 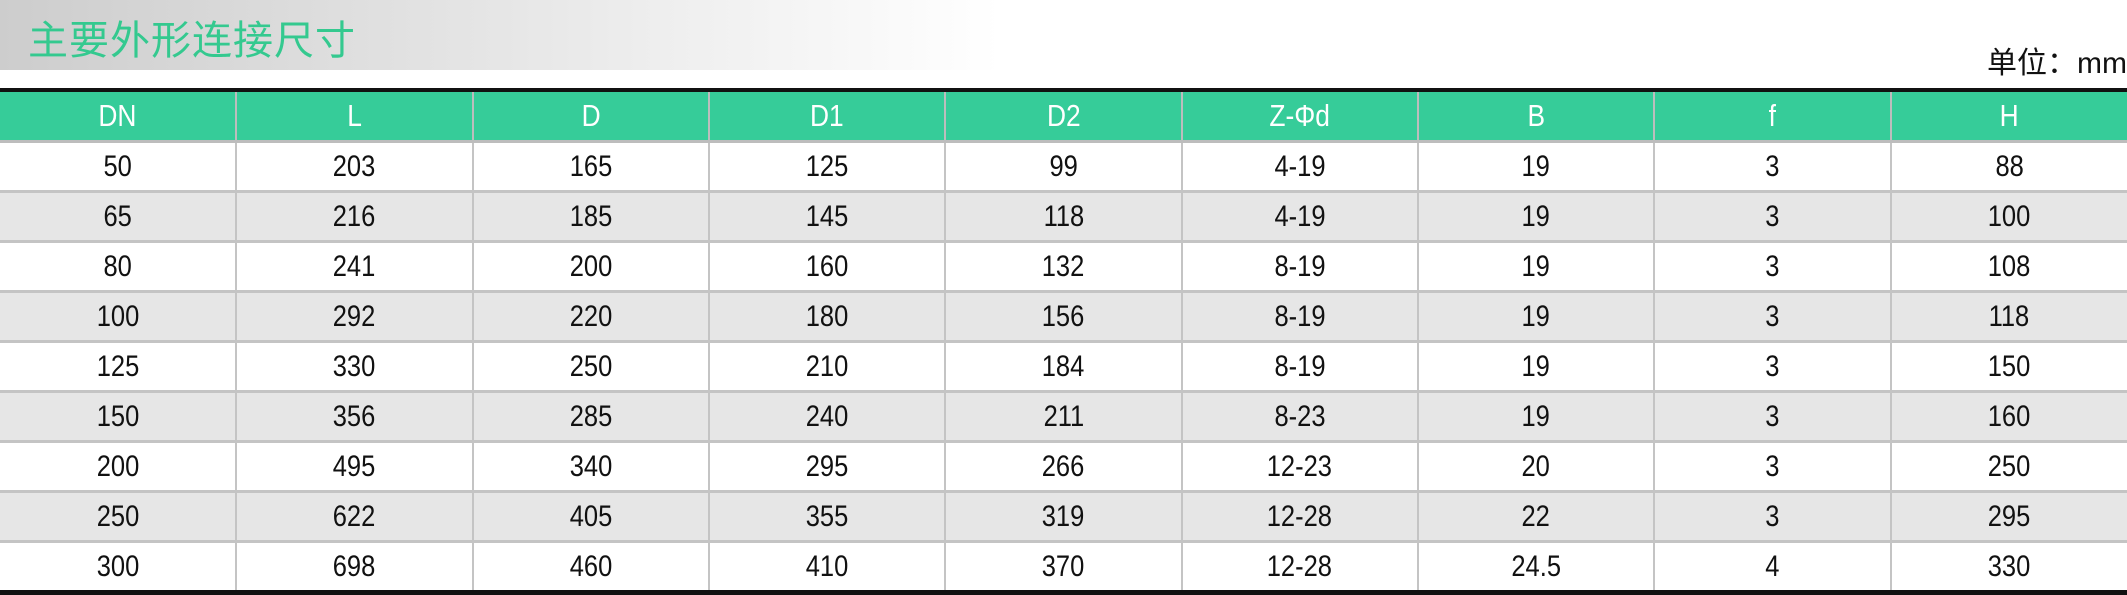 I want to click on table-cell: 8-23, so click(x=1299, y=417).